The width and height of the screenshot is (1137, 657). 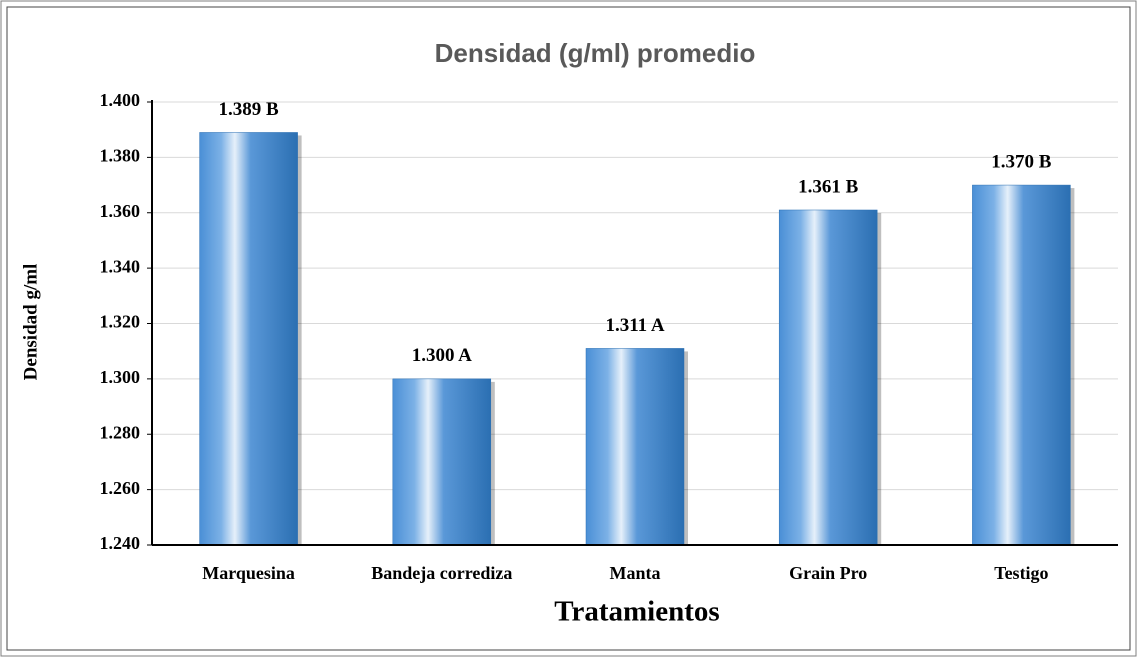 What do you see at coordinates (120, 322) in the screenshot?
I see `y-tick-label: 1.320` at bounding box center [120, 322].